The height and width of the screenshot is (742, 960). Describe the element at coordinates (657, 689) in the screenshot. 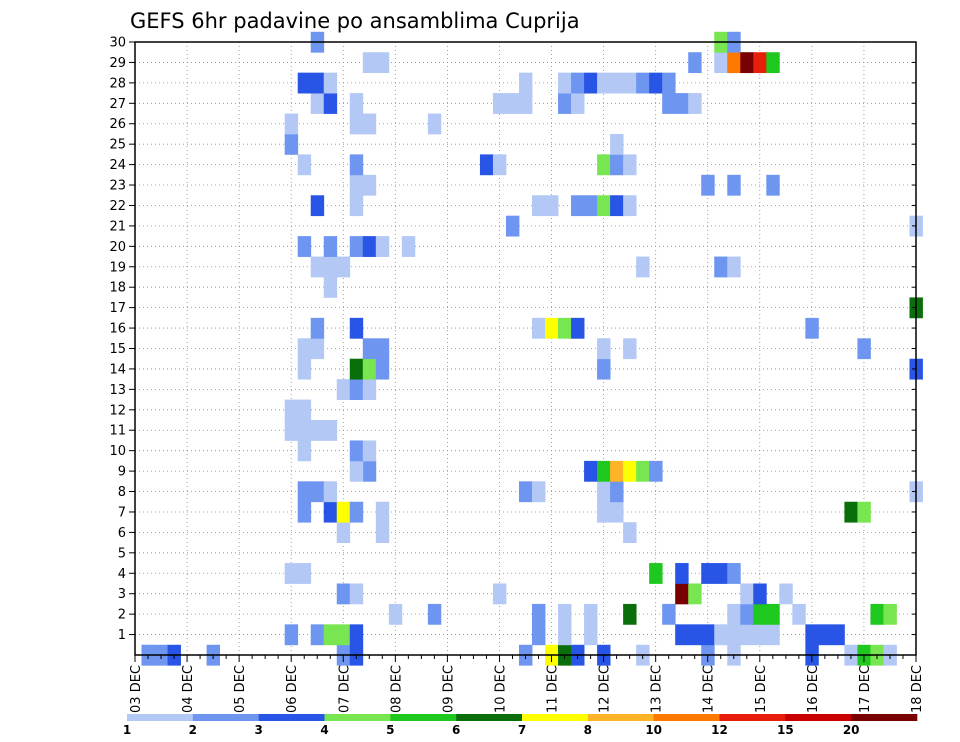

I see `x-tick-label: 13 DEC` at that location.